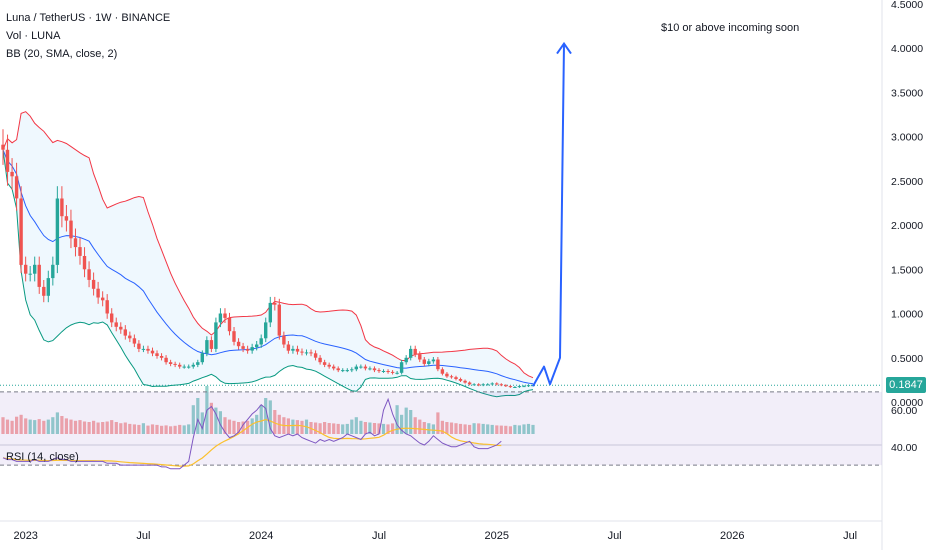 The height and width of the screenshot is (550, 932). I want to click on volume-bars, so click(268, 410).